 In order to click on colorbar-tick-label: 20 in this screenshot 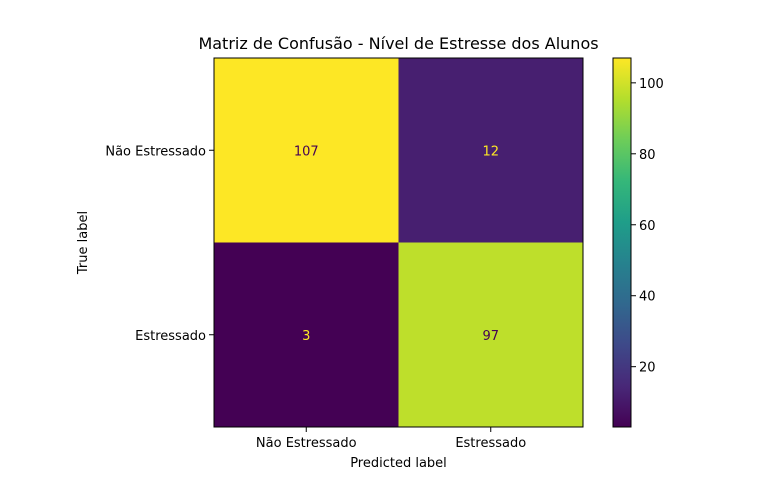, I will do `click(647, 368)`.